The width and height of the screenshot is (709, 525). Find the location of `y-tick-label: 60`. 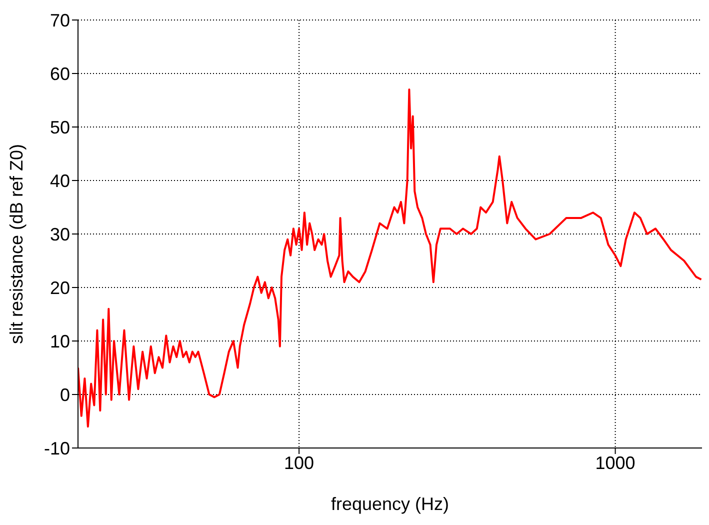

y-tick-label: 60 is located at coordinates (60, 74).